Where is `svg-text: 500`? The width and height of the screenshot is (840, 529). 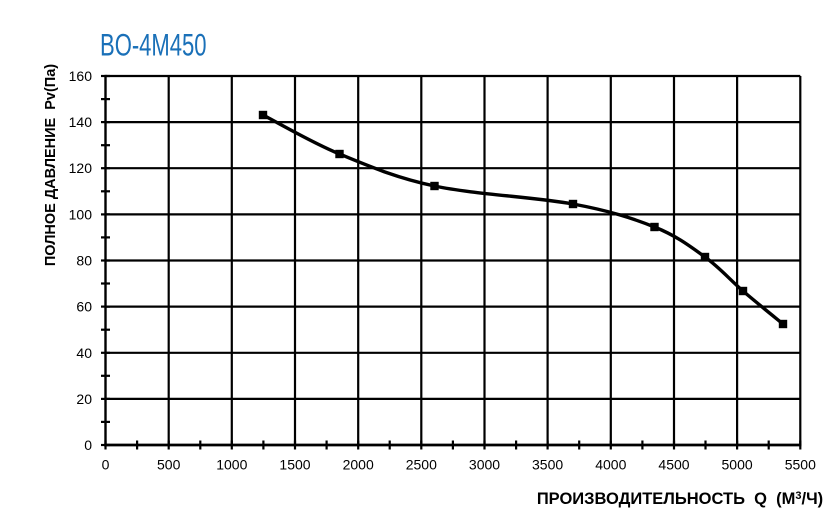 svg-text: 500 is located at coordinates (169, 465).